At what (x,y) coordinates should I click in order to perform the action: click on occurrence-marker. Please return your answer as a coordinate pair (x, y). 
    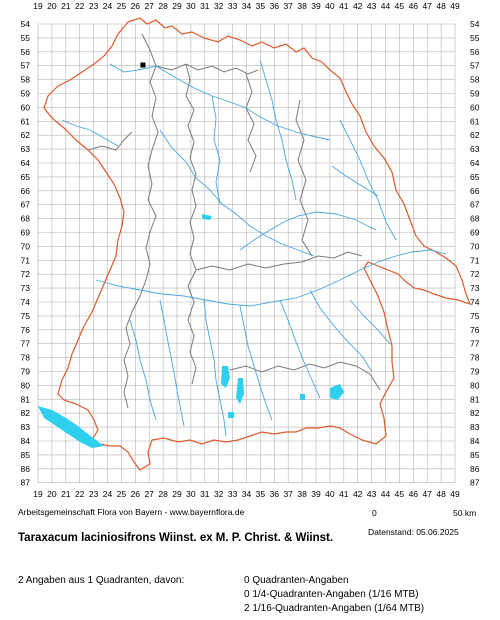
    Looking at the image, I should click on (143, 65).